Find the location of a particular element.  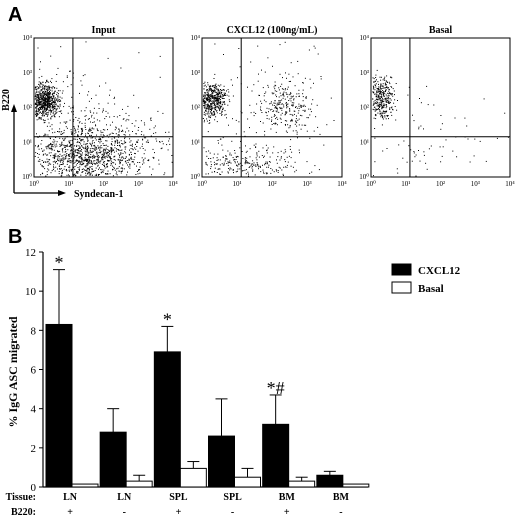

flow-panel-title: Basal is located at coordinates (441, 30).